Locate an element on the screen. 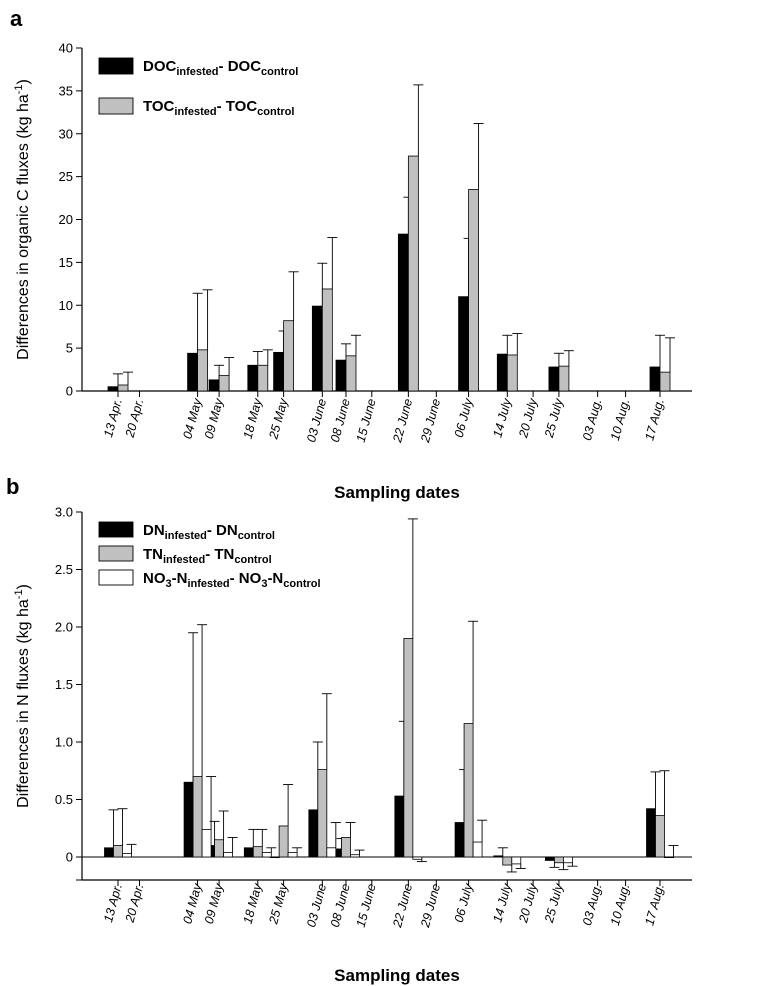 The height and width of the screenshot is (986, 768). legend-label: TNinfested- TNcontrol is located at coordinates (207, 556).